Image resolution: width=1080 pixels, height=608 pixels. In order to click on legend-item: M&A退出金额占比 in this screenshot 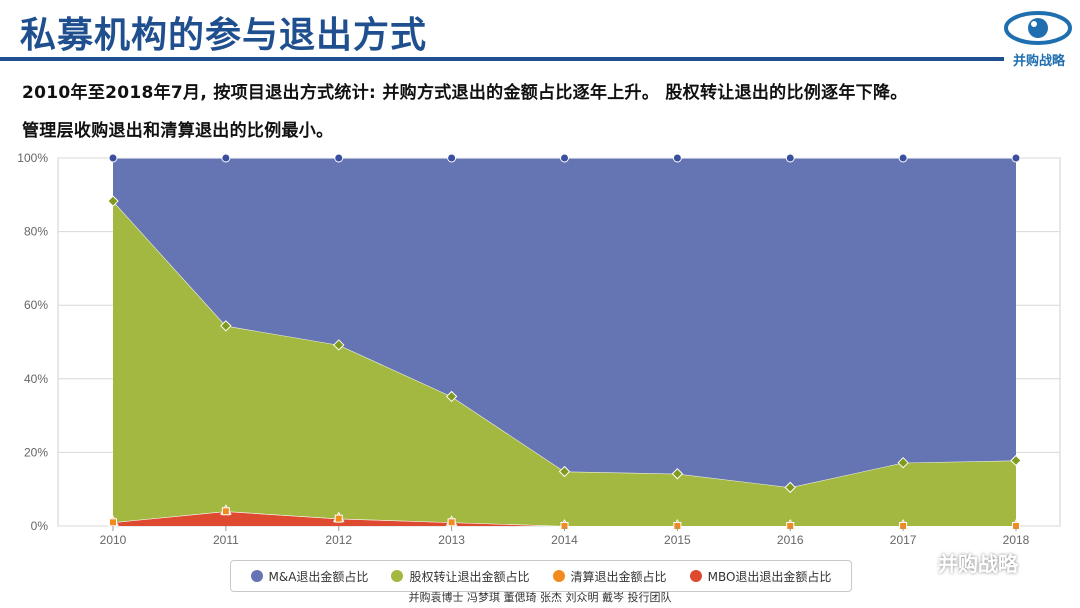, I will do `click(309, 576)`.